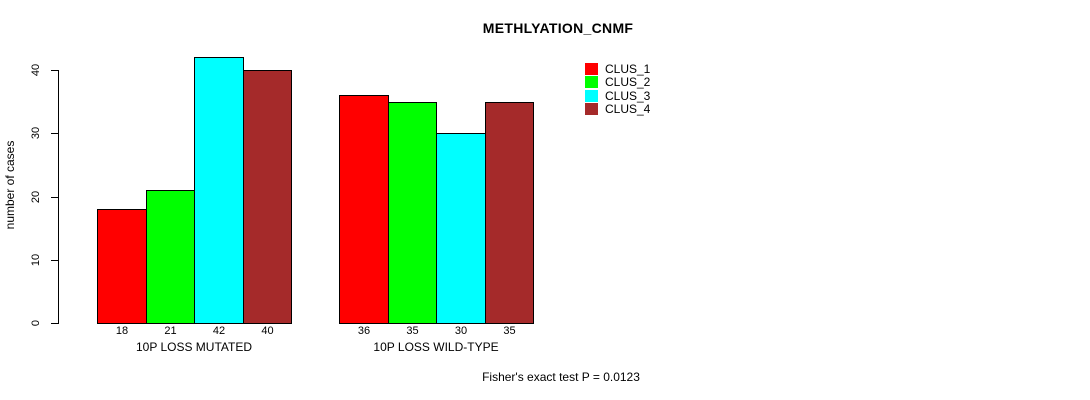 The width and height of the screenshot is (1090, 400). Describe the element at coordinates (36, 133) in the screenshot. I see `y-tick-label: 30` at that location.